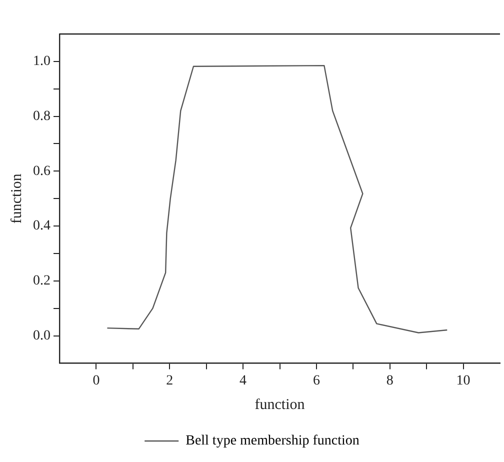 The width and height of the screenshot is (504, 462). I want to click on y-tick-label: 0.4, so click(41, 226).